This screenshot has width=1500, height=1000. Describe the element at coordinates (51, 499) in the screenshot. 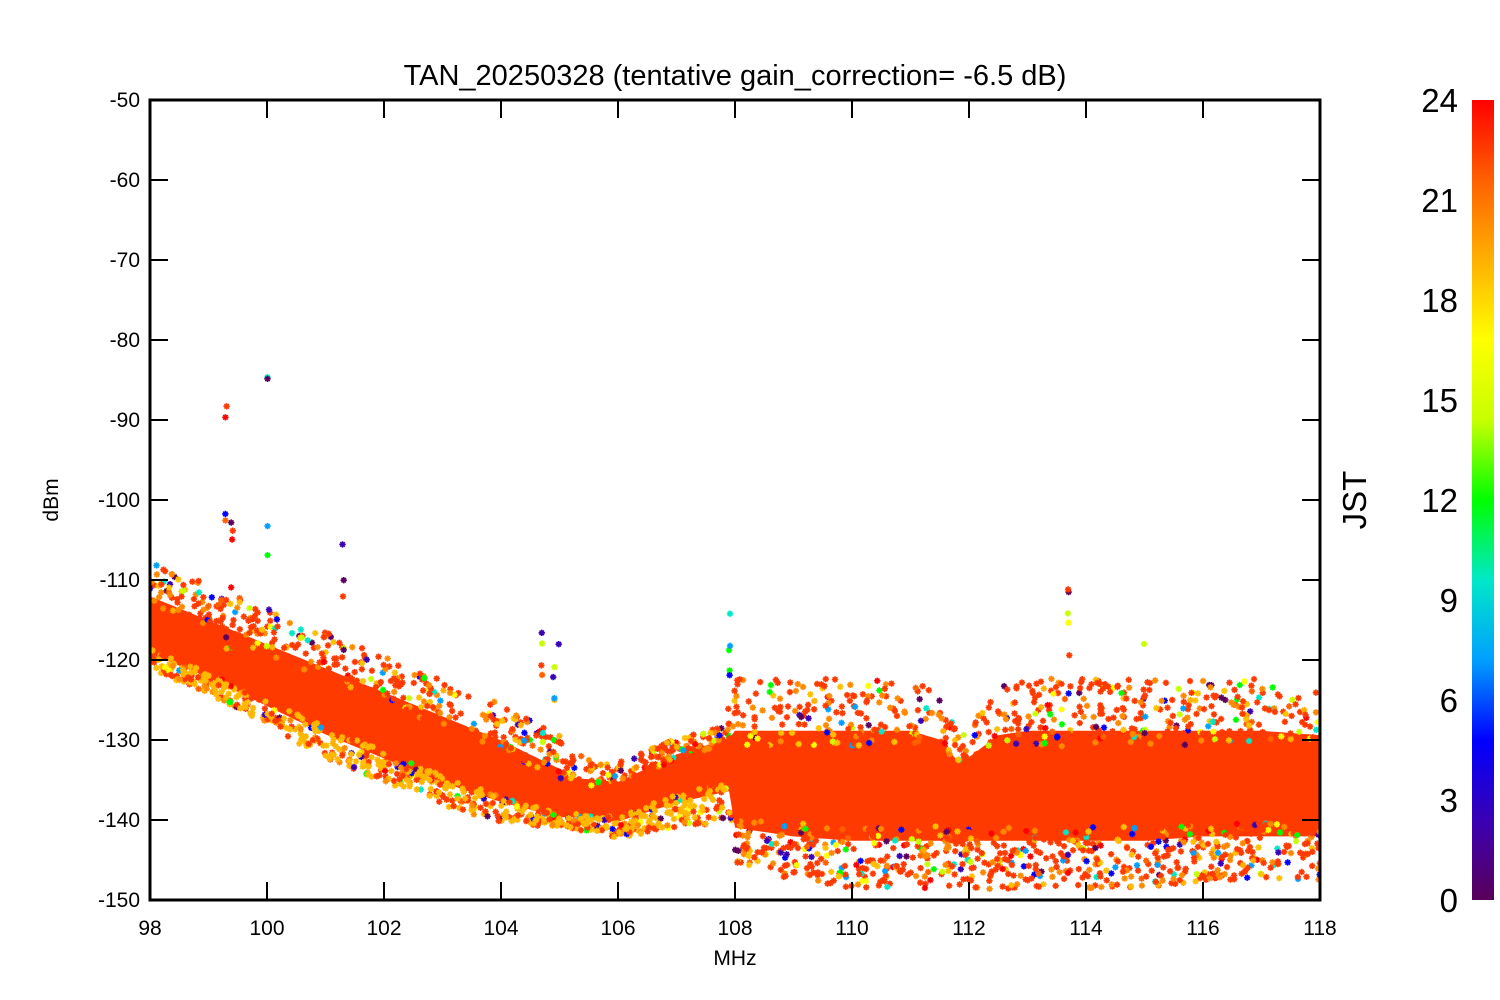

I see `y-axis-label: dBm` at that location.